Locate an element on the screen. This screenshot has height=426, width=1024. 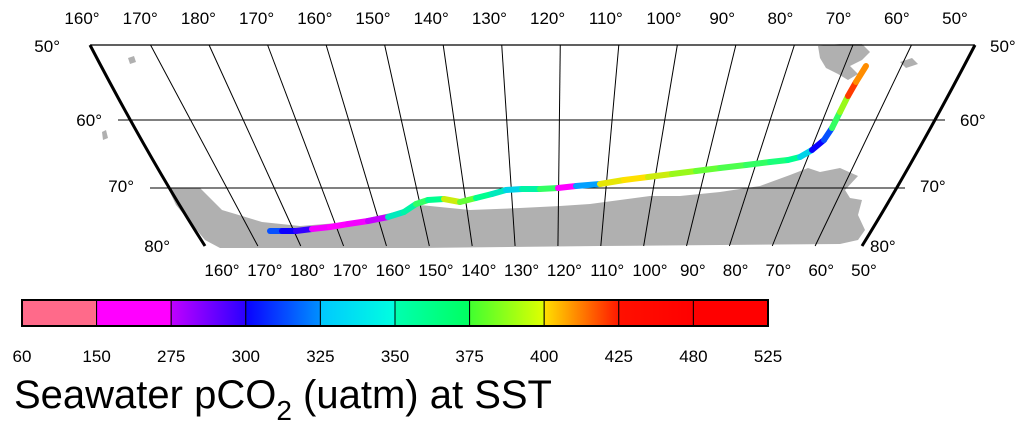
colorbar-tick-label: 480 is located at coordinates (693, 356).